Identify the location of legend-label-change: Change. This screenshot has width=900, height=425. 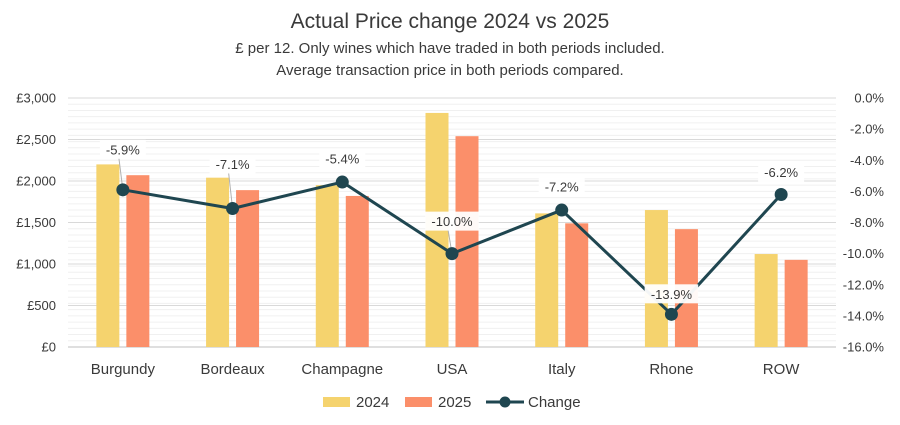
(554, 402).